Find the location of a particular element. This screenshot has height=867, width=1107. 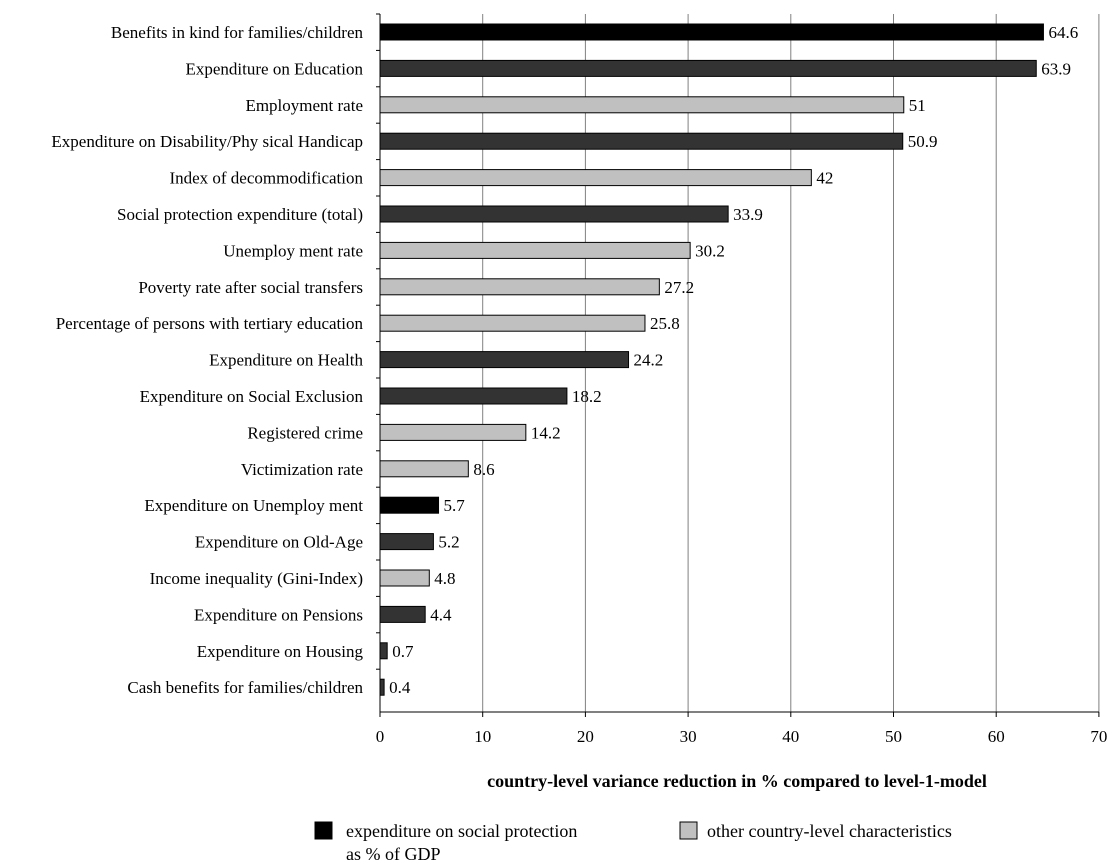

x-tick-label: 70 is located at coordinates (1098, 736).